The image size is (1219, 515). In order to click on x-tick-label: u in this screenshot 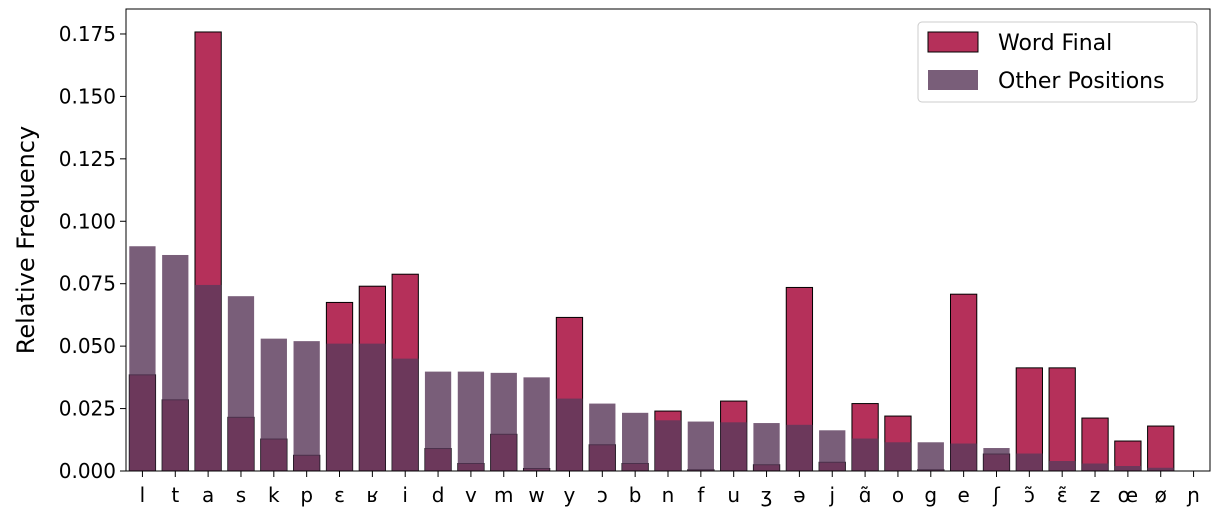, I will do `click(733, 495)`.